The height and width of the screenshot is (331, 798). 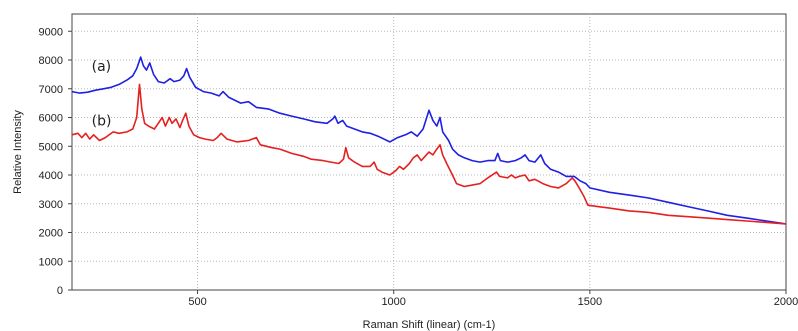 I want to click on x-tick-label: 1500, so click(x=590, y=302).